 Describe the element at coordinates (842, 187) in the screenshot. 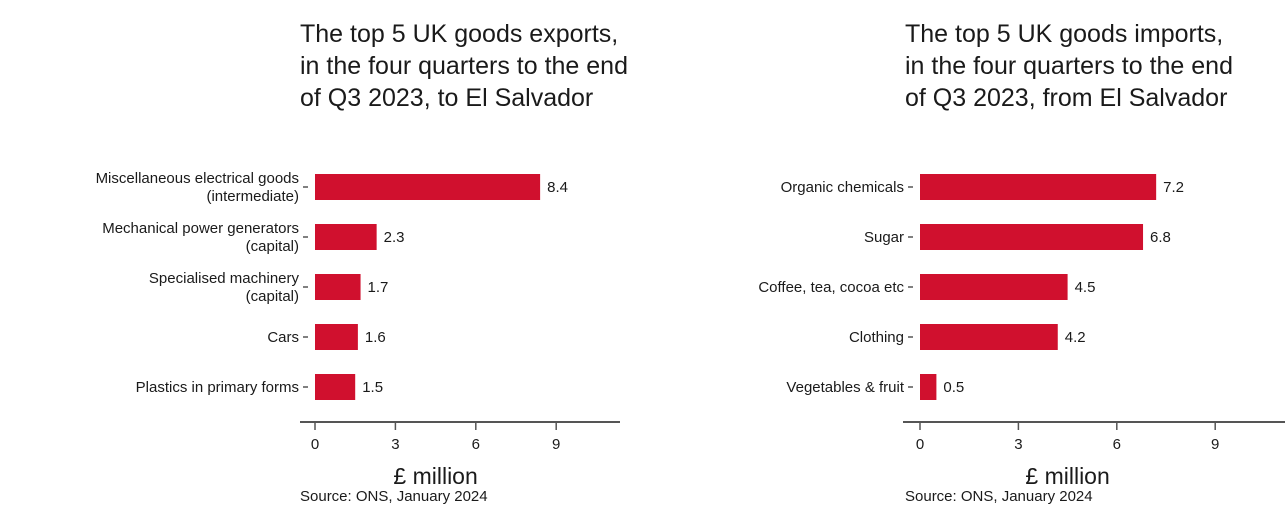

I see `category-label: Organic chemicals` at that location.